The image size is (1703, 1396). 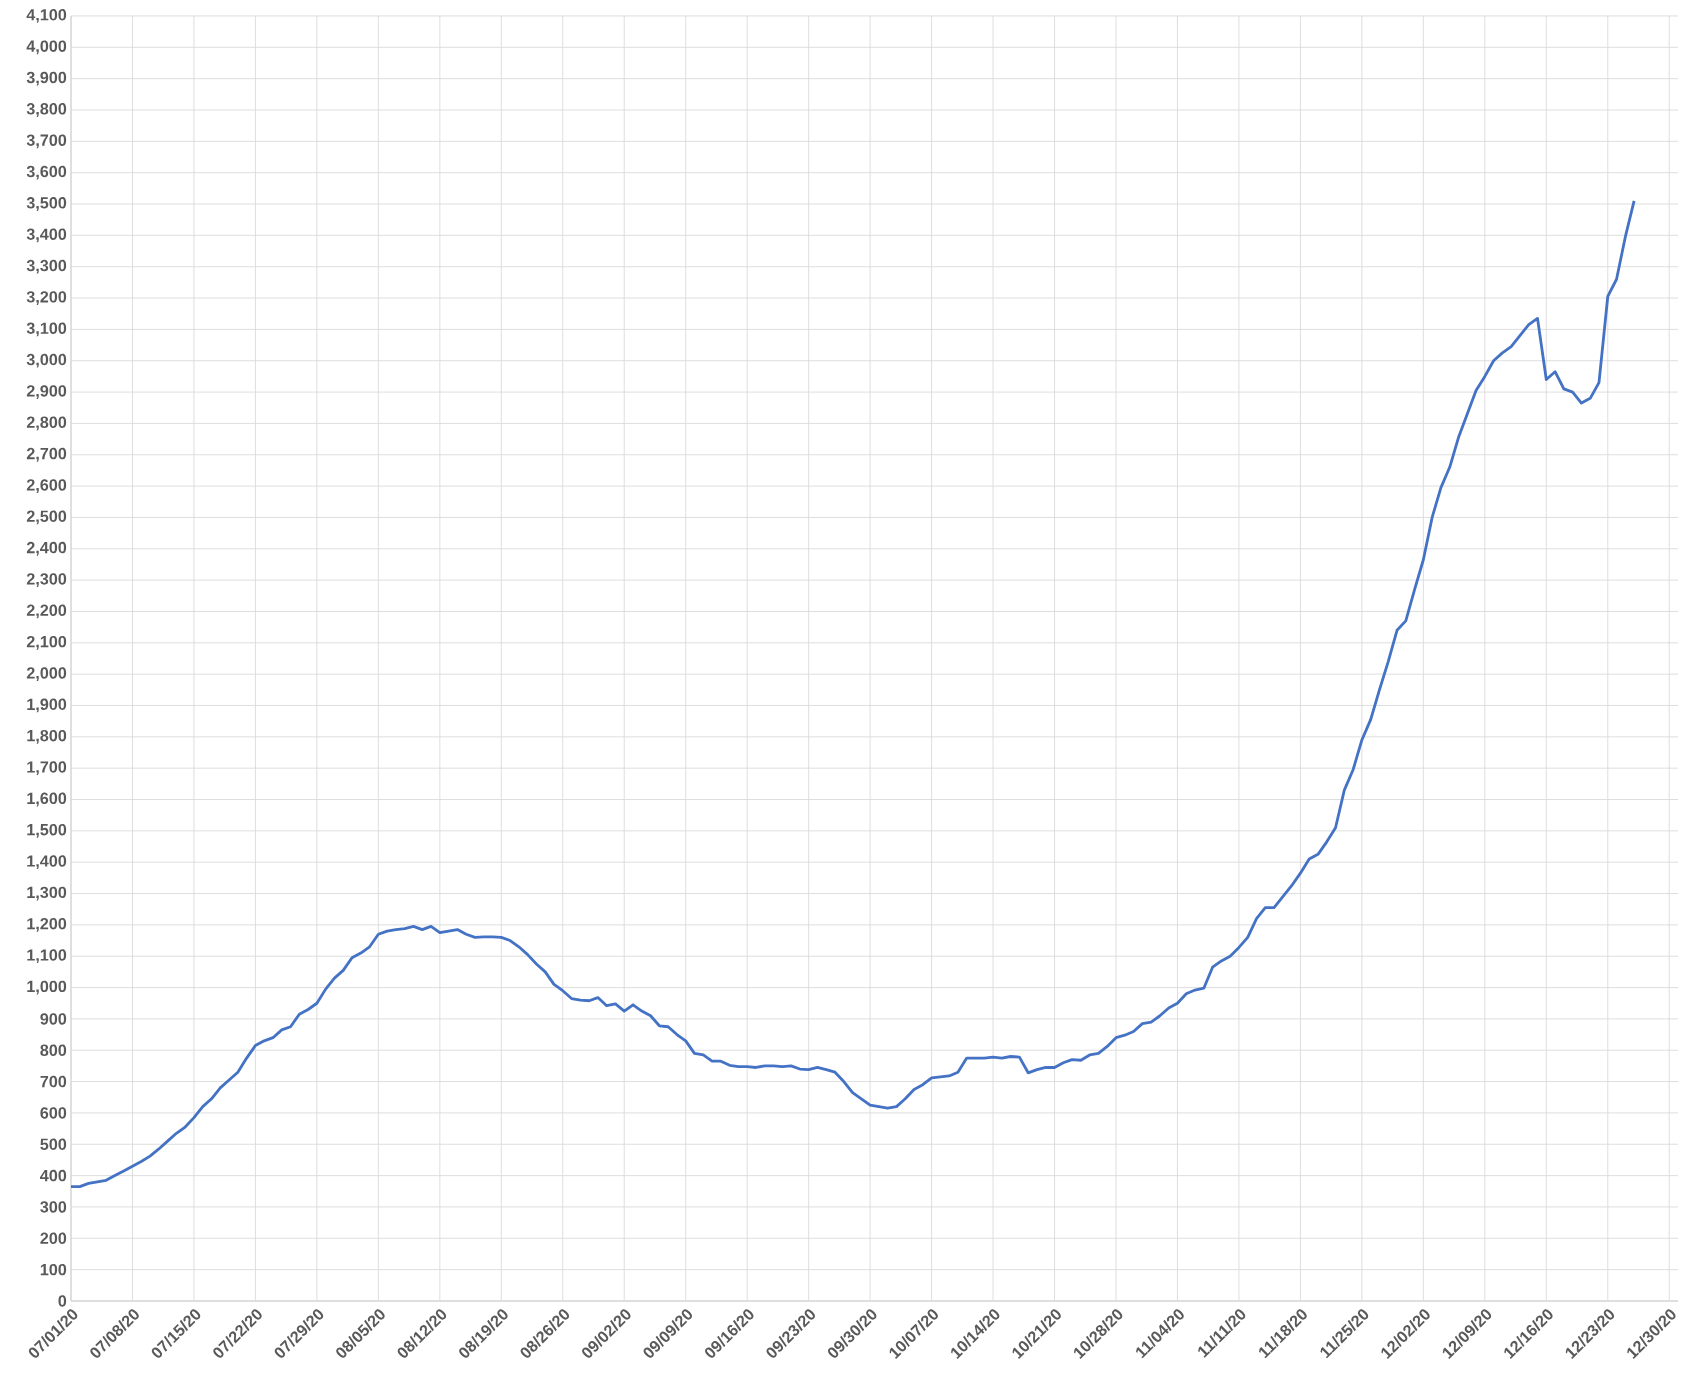 I want to click on y-tick-label: 2,900, so click(x=46, y=392).